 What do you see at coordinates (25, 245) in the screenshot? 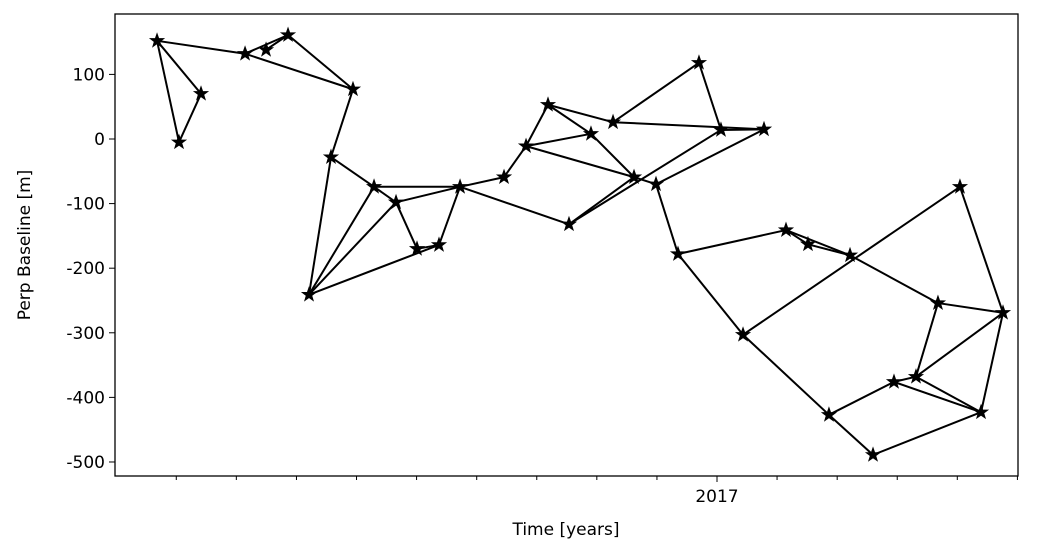
I see `y-axis-label: Perp Baseline [m]` at bounding box center [25, 245].